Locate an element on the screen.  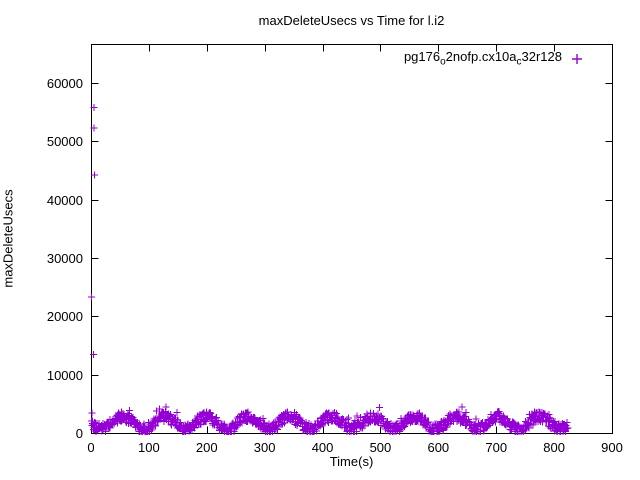
legend: pg176o2nofp.cx10ac32r128 is located at coordinates (493, 58).